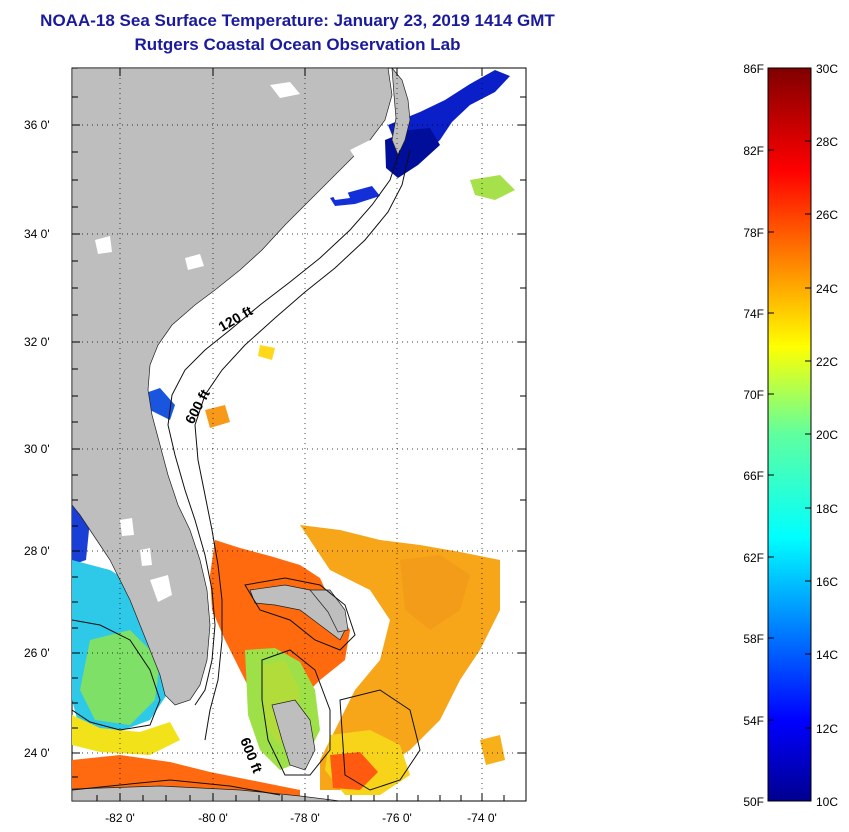 This screenshot has width=849, height=832. Describe the element at coordinates (37, 753) in the screenshot. I see `lat-label: 24 0'` at that location.